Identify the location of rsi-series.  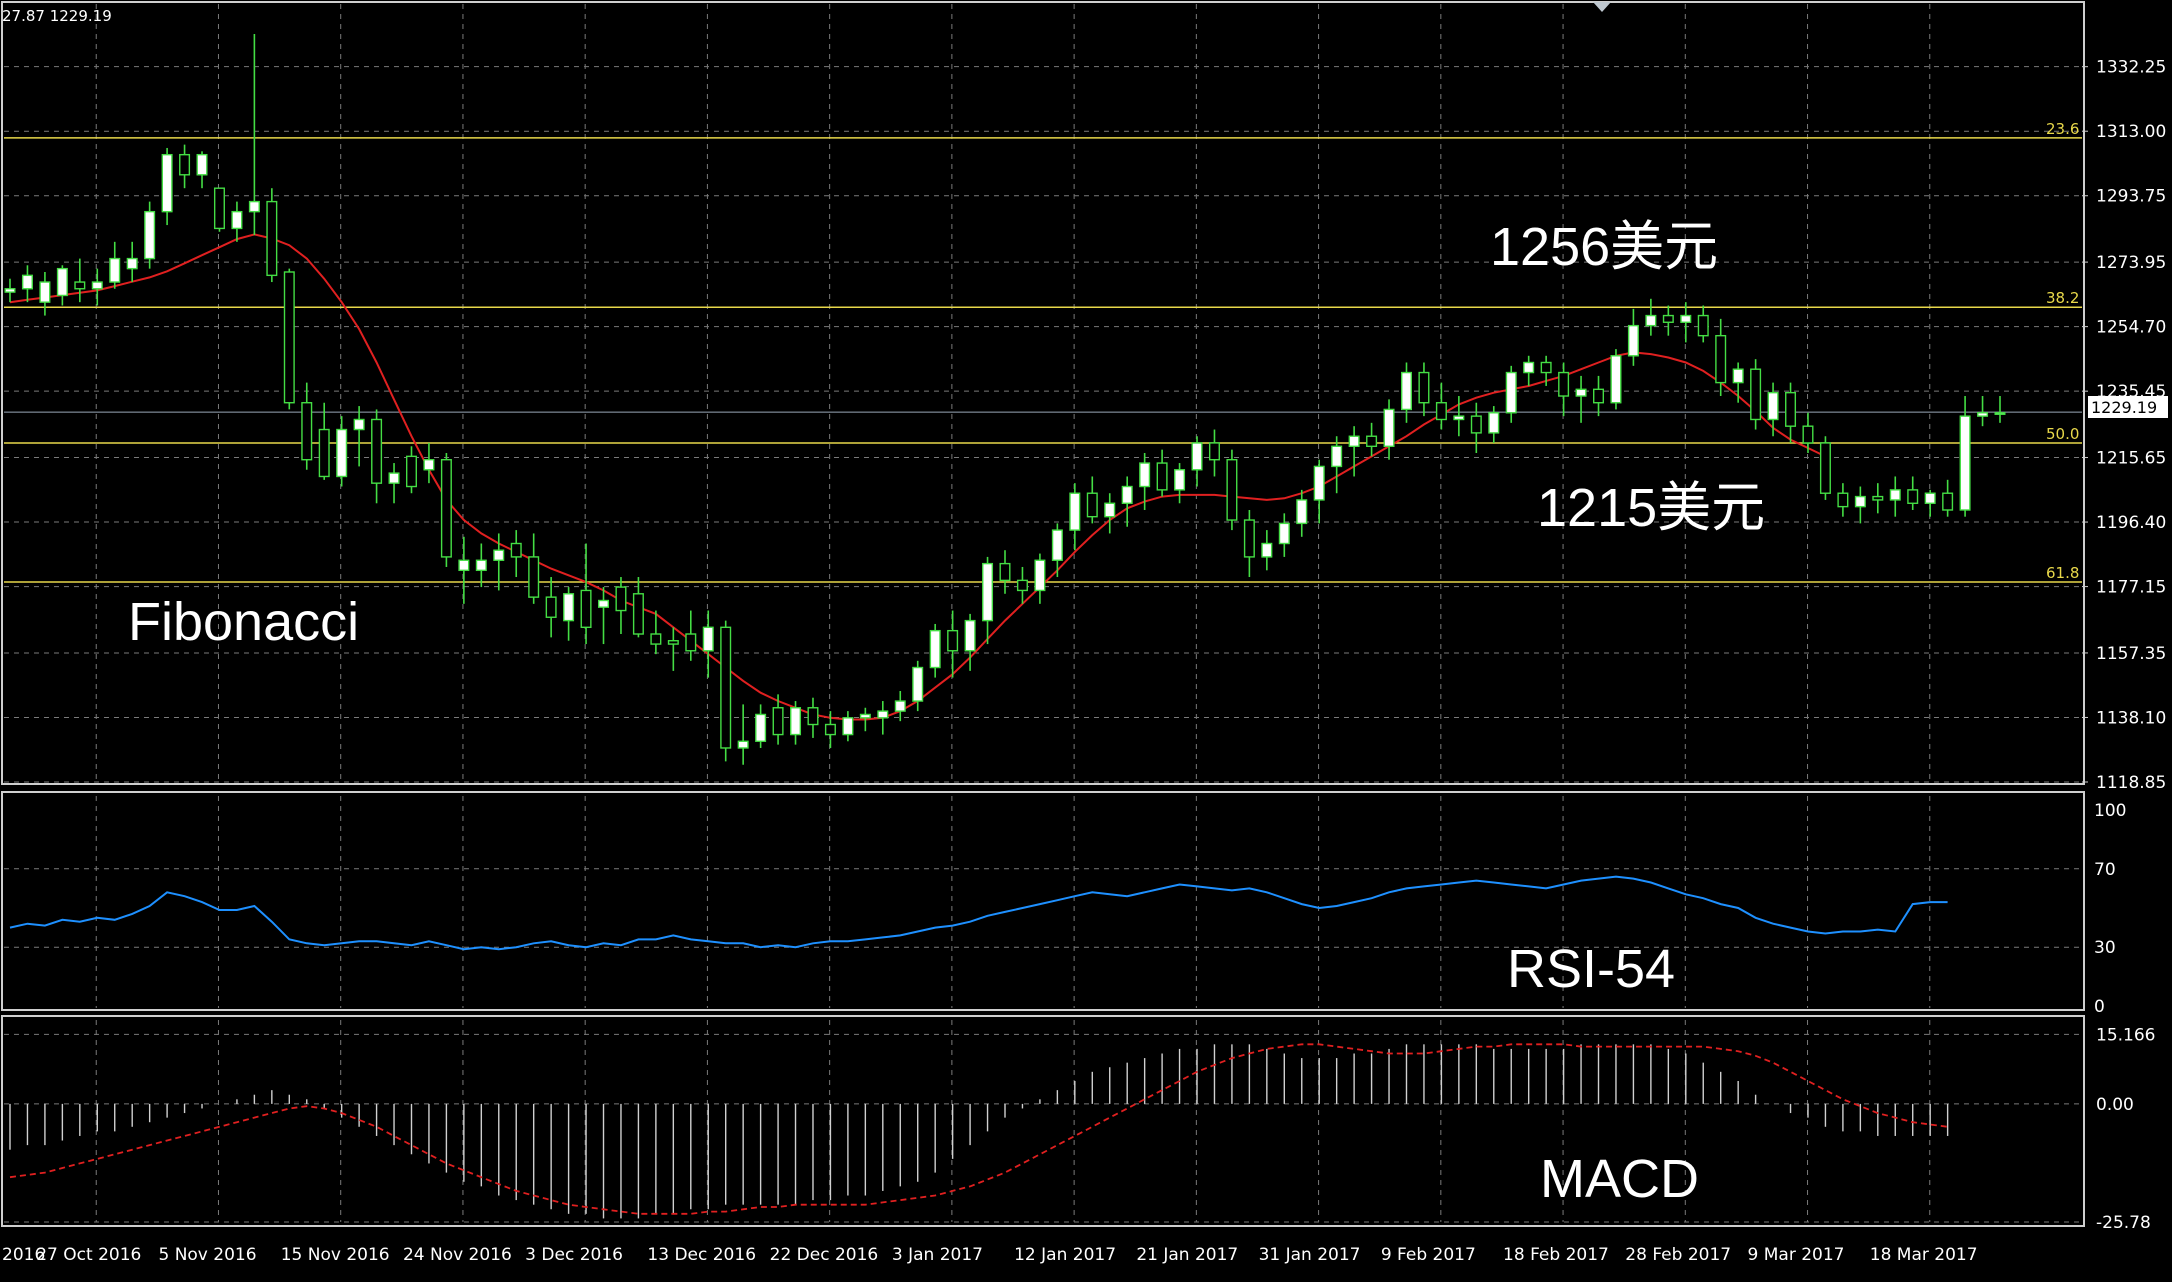
(978, 913).